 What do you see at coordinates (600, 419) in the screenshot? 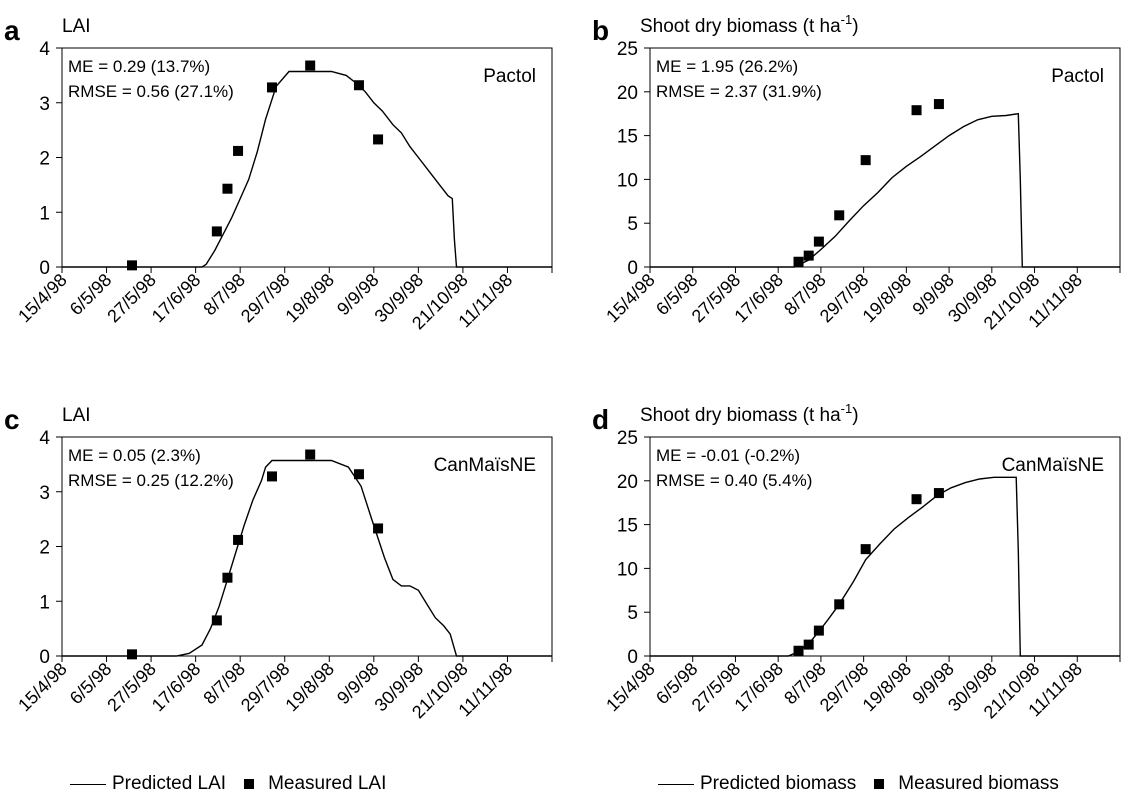
I see `panel-letter: d` at bounding box center [600, 419].